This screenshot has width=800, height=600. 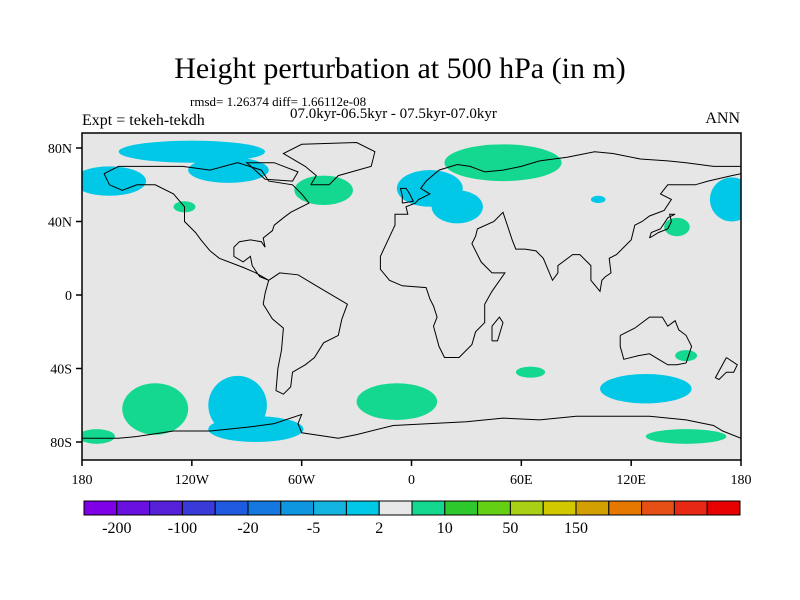 I want to click on period-subtitle: 07.0kyr-06.5kyr - 07.5kyr-07.0kyr, so click(x=393, y=114).